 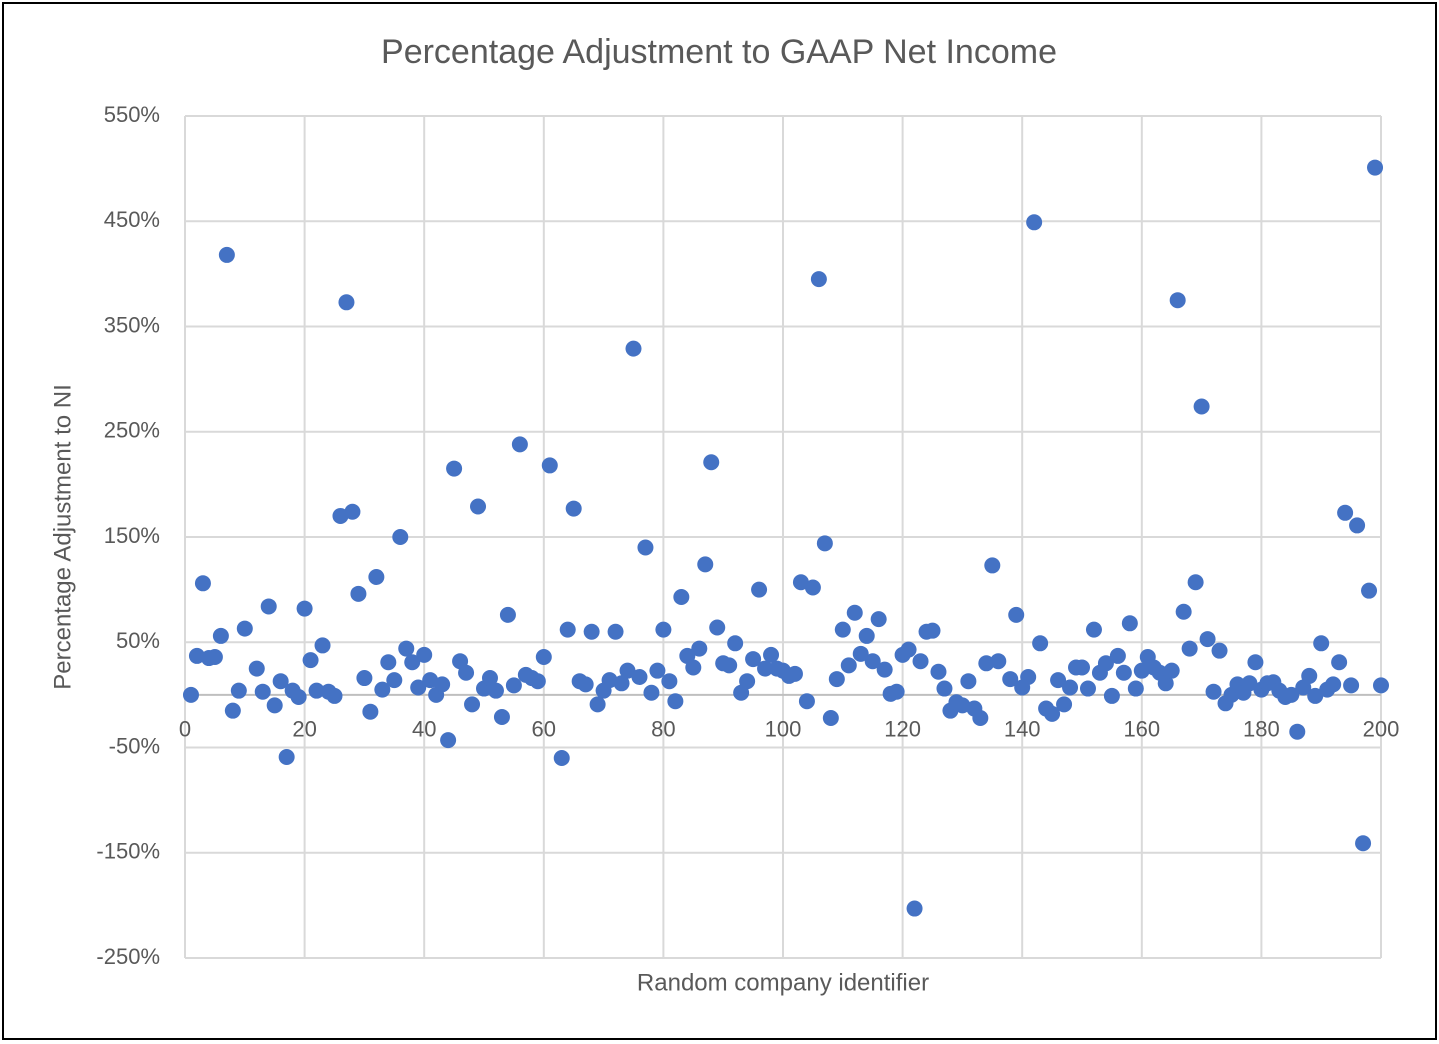 I want to click on y-tick-label: 450%, so click(x=132, y=219).